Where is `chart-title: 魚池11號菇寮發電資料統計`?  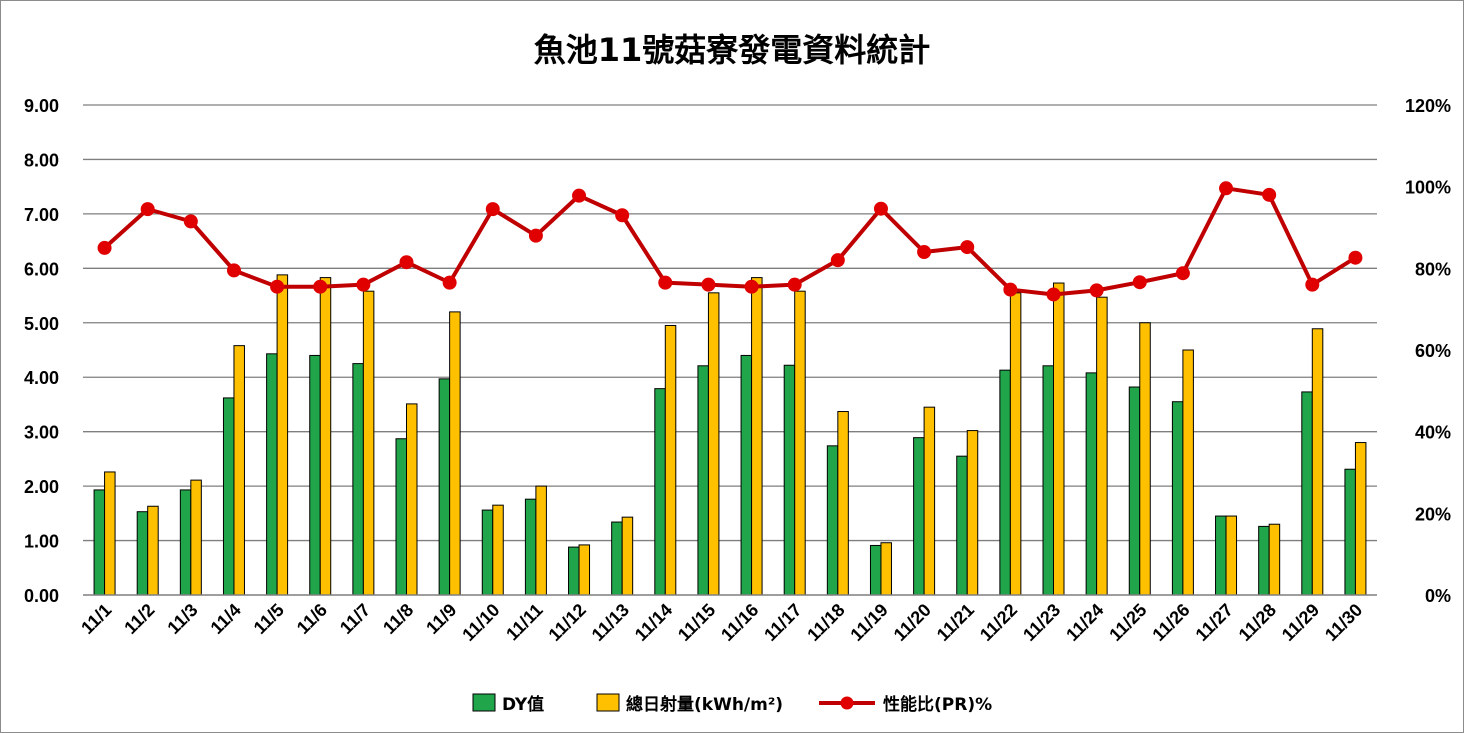
chart-title: 魚池11號菇寮發電資料統計 is located at coordinates (732, 50).